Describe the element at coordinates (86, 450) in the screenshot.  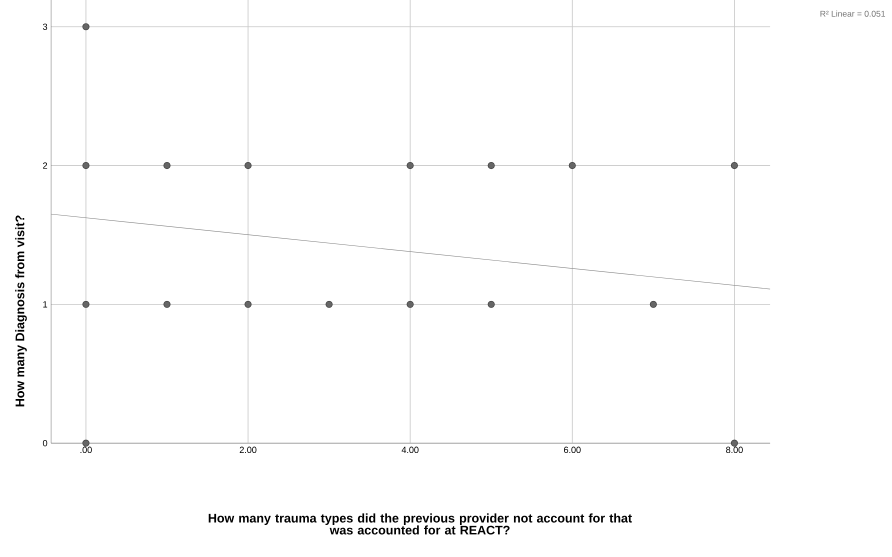
I see `x-tick-label: .00` at that location.